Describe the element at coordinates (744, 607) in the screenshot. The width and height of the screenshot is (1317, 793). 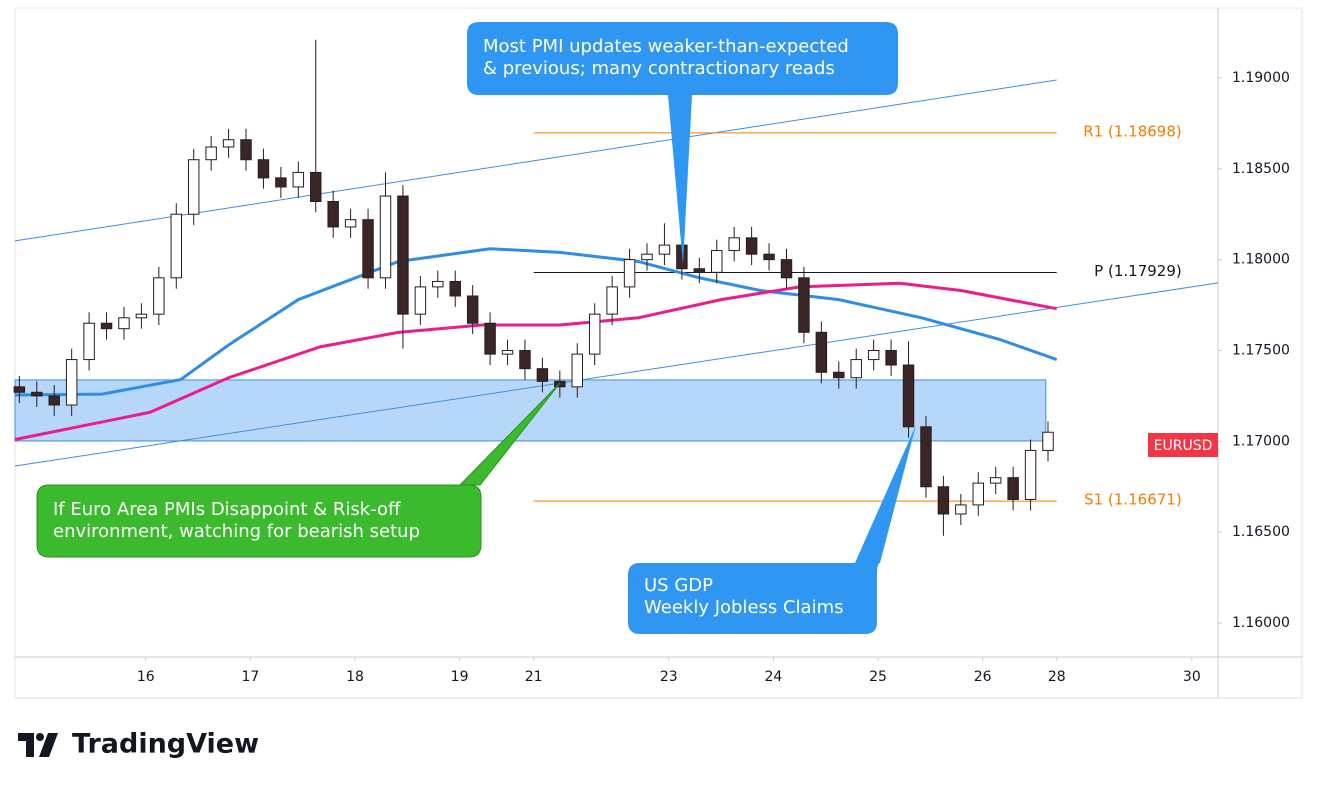
I see `callout-text: Weekly Jobless Claims` at that location.